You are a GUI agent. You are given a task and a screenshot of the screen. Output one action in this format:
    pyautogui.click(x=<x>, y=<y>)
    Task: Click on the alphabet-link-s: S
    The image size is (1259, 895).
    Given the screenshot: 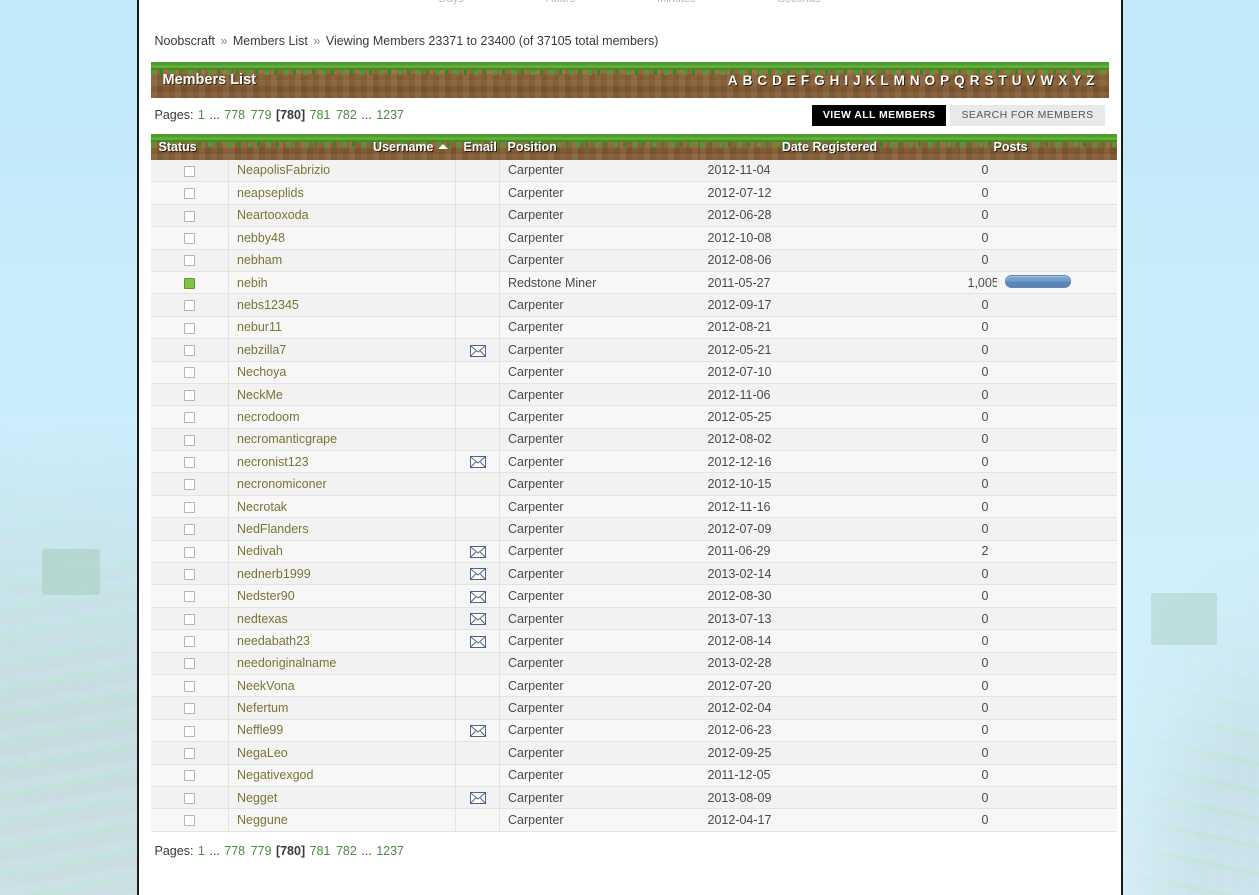 What is the action you would take?
    pyautogui.click(x=989, y=80)
    